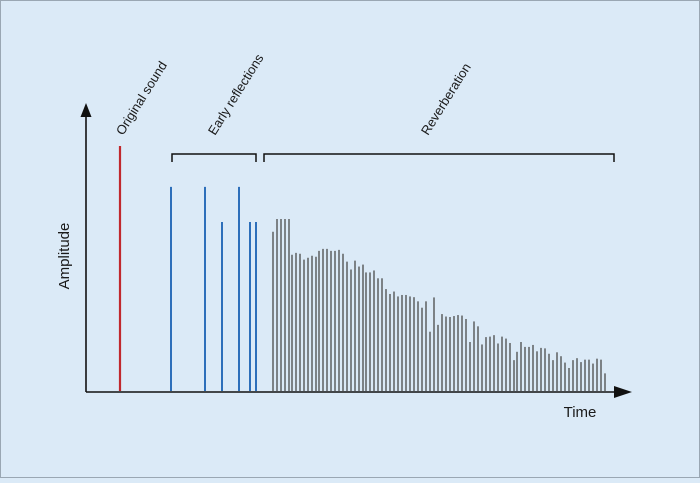 The height and width of the screenshot is (483, 700). What do you see at coordinates (446, 98) in the screenshot?
I see `reverberation-label: Reverberation` at bounding box center [446, 98].